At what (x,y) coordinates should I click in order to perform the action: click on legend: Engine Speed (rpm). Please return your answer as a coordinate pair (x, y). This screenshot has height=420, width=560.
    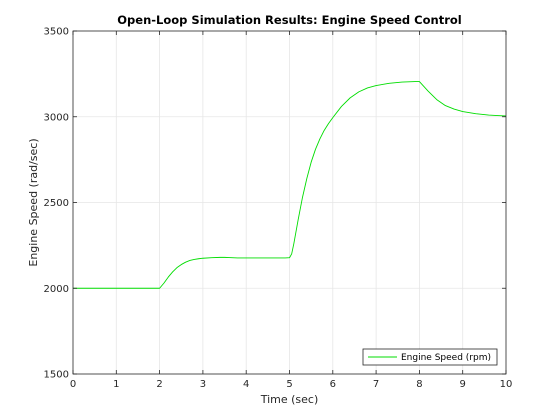
    Looking at the image, I should click on (430, 357).